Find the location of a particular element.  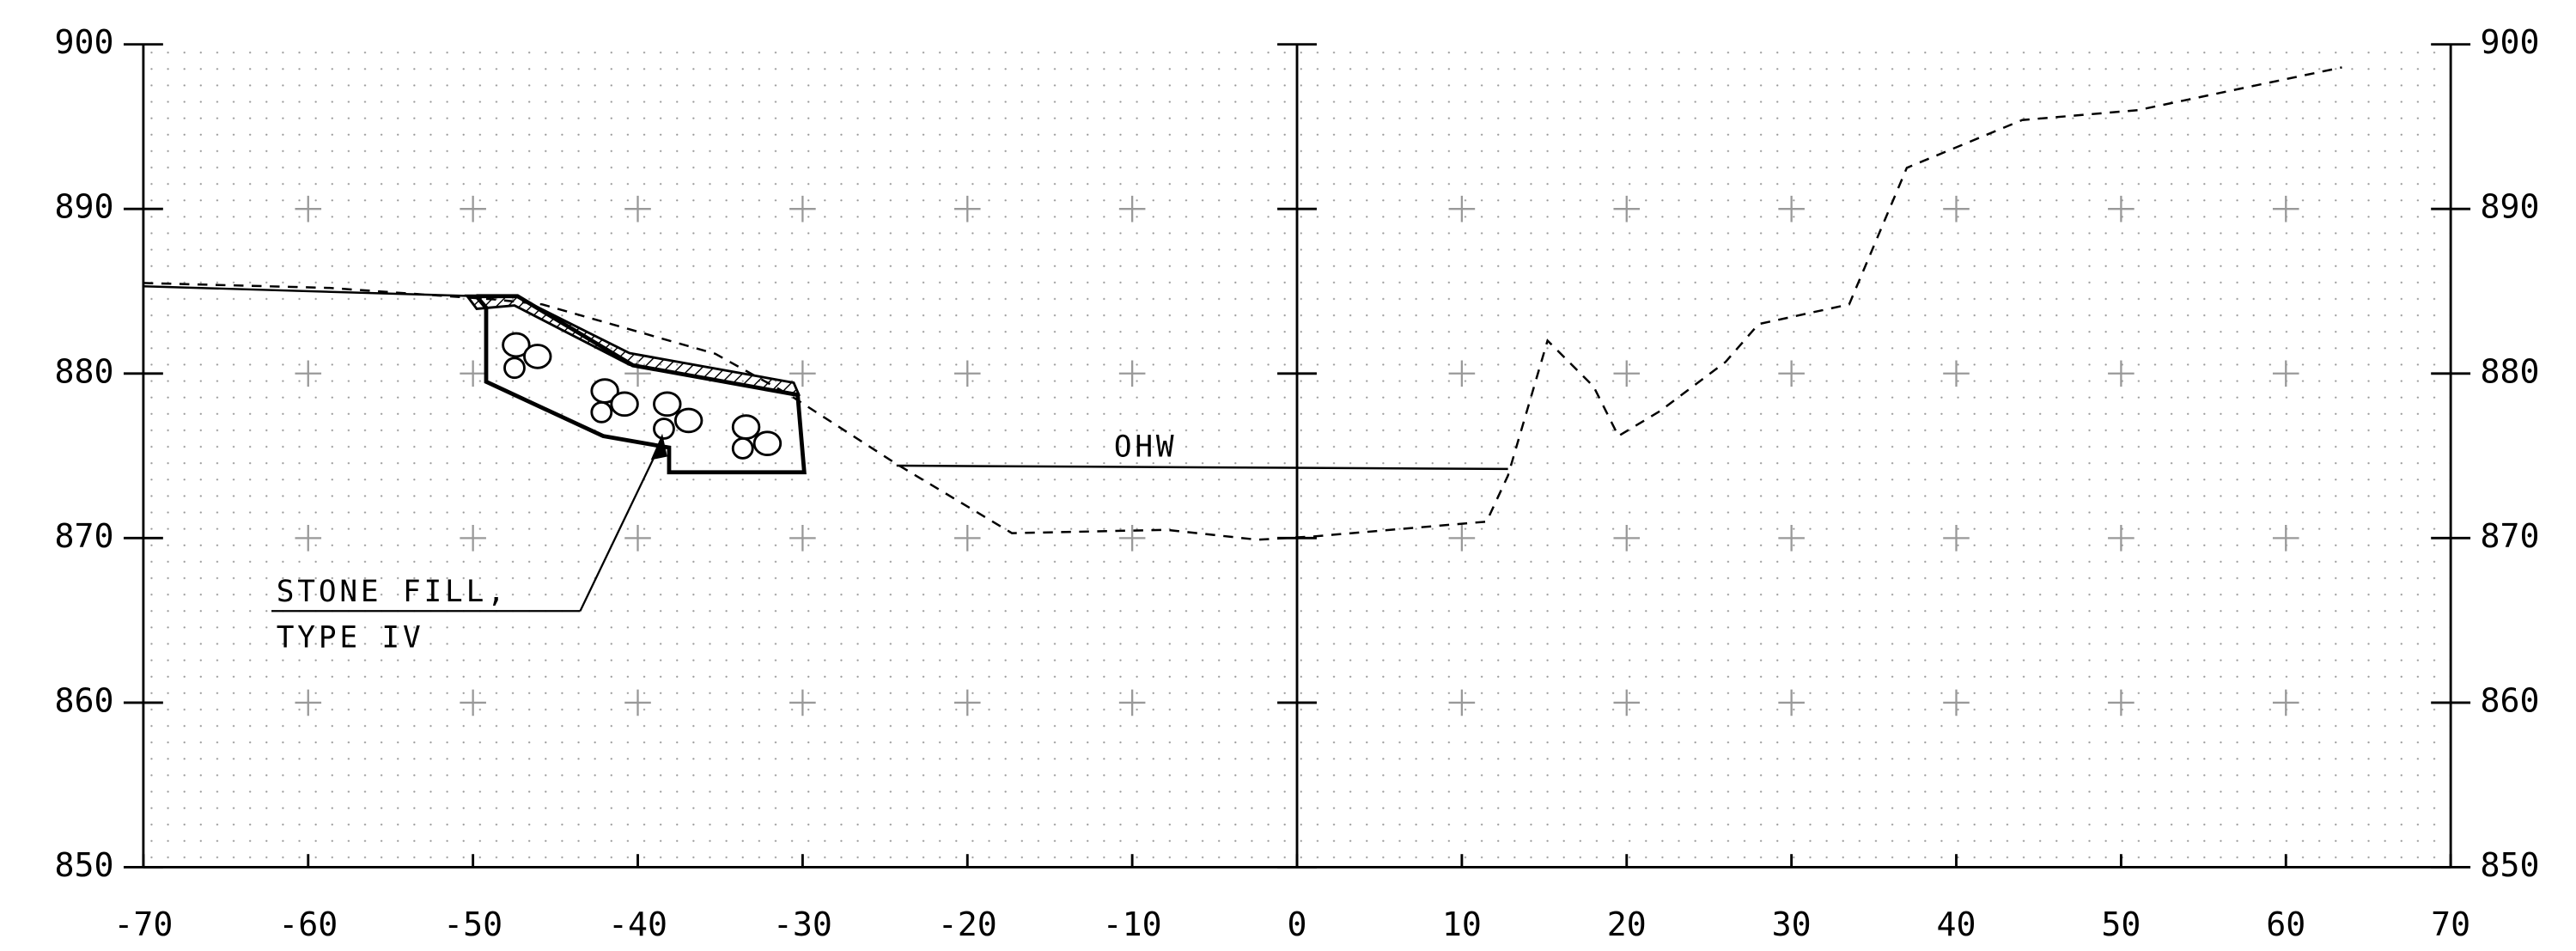

x-tick-label: -60 is located at coordinates (308, 925).